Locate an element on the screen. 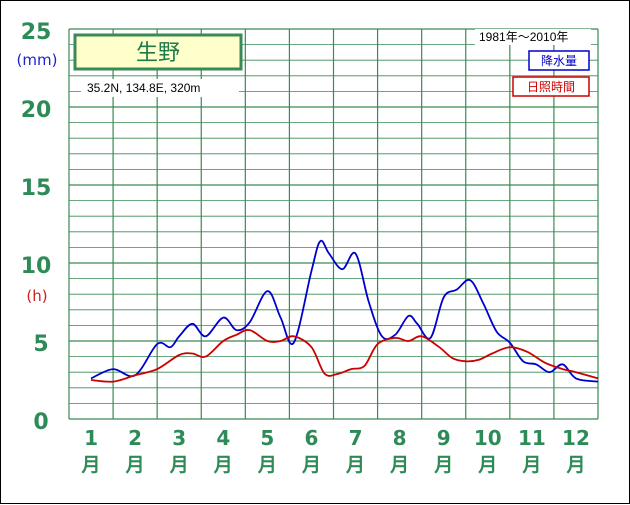  location-text: 35.2N, 134.8E, 320m is located at coordinates (143, 88).